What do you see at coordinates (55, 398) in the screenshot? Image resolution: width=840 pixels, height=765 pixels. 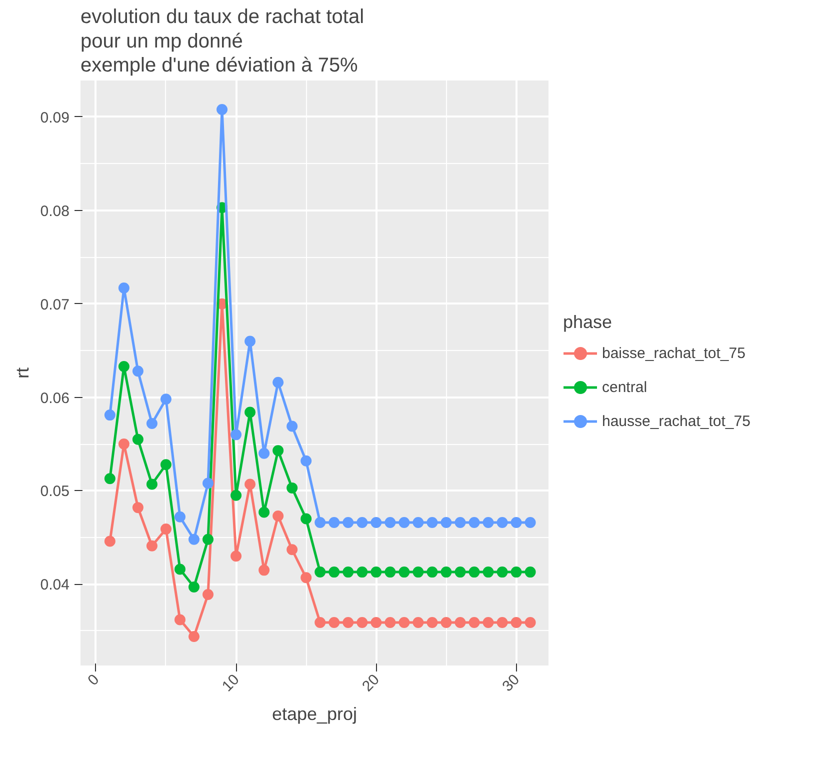 I see `y-tick-label: 0.06` at bounding box center [55, 398].